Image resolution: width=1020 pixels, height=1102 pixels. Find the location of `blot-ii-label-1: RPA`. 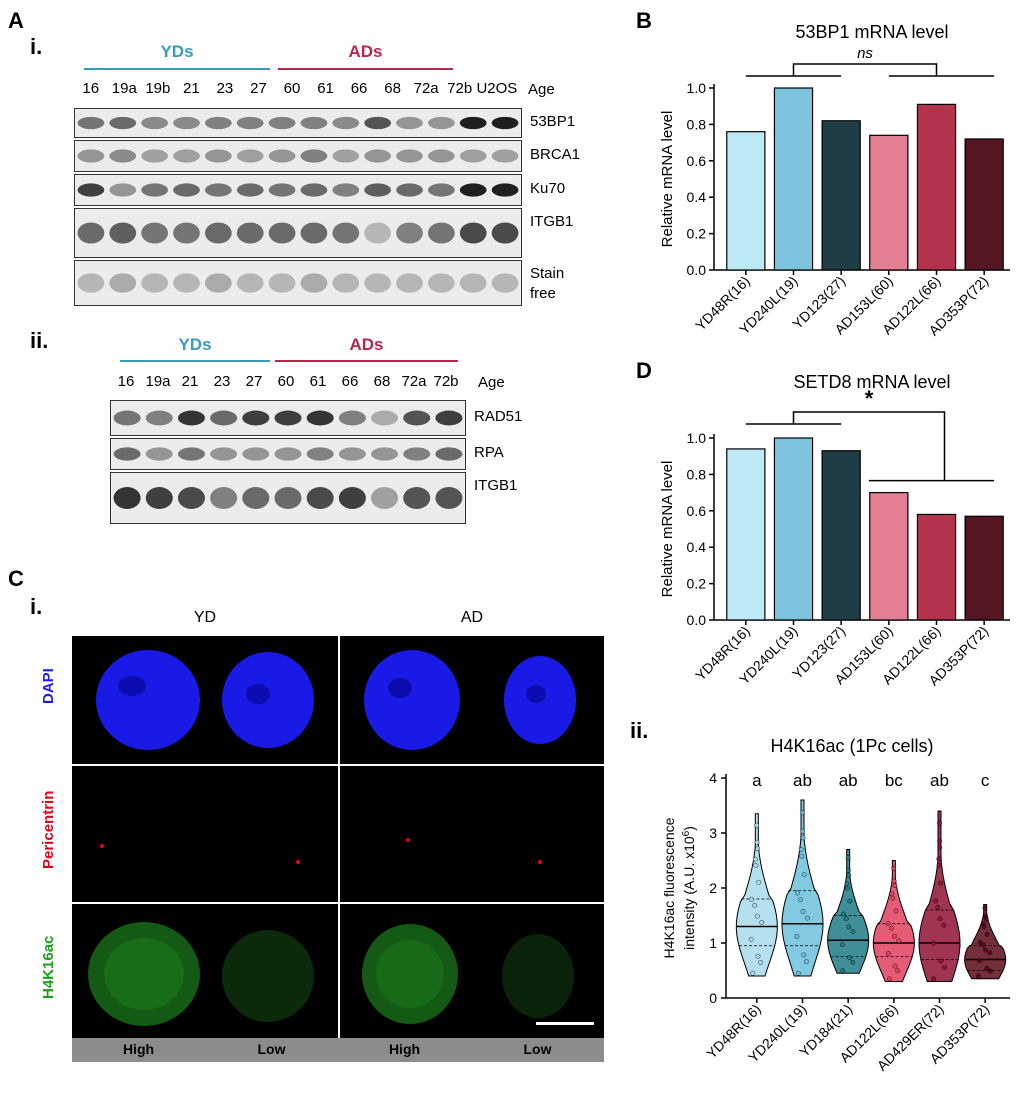

blot-ii-label-1: RPA is located at coordinates (489, 452).